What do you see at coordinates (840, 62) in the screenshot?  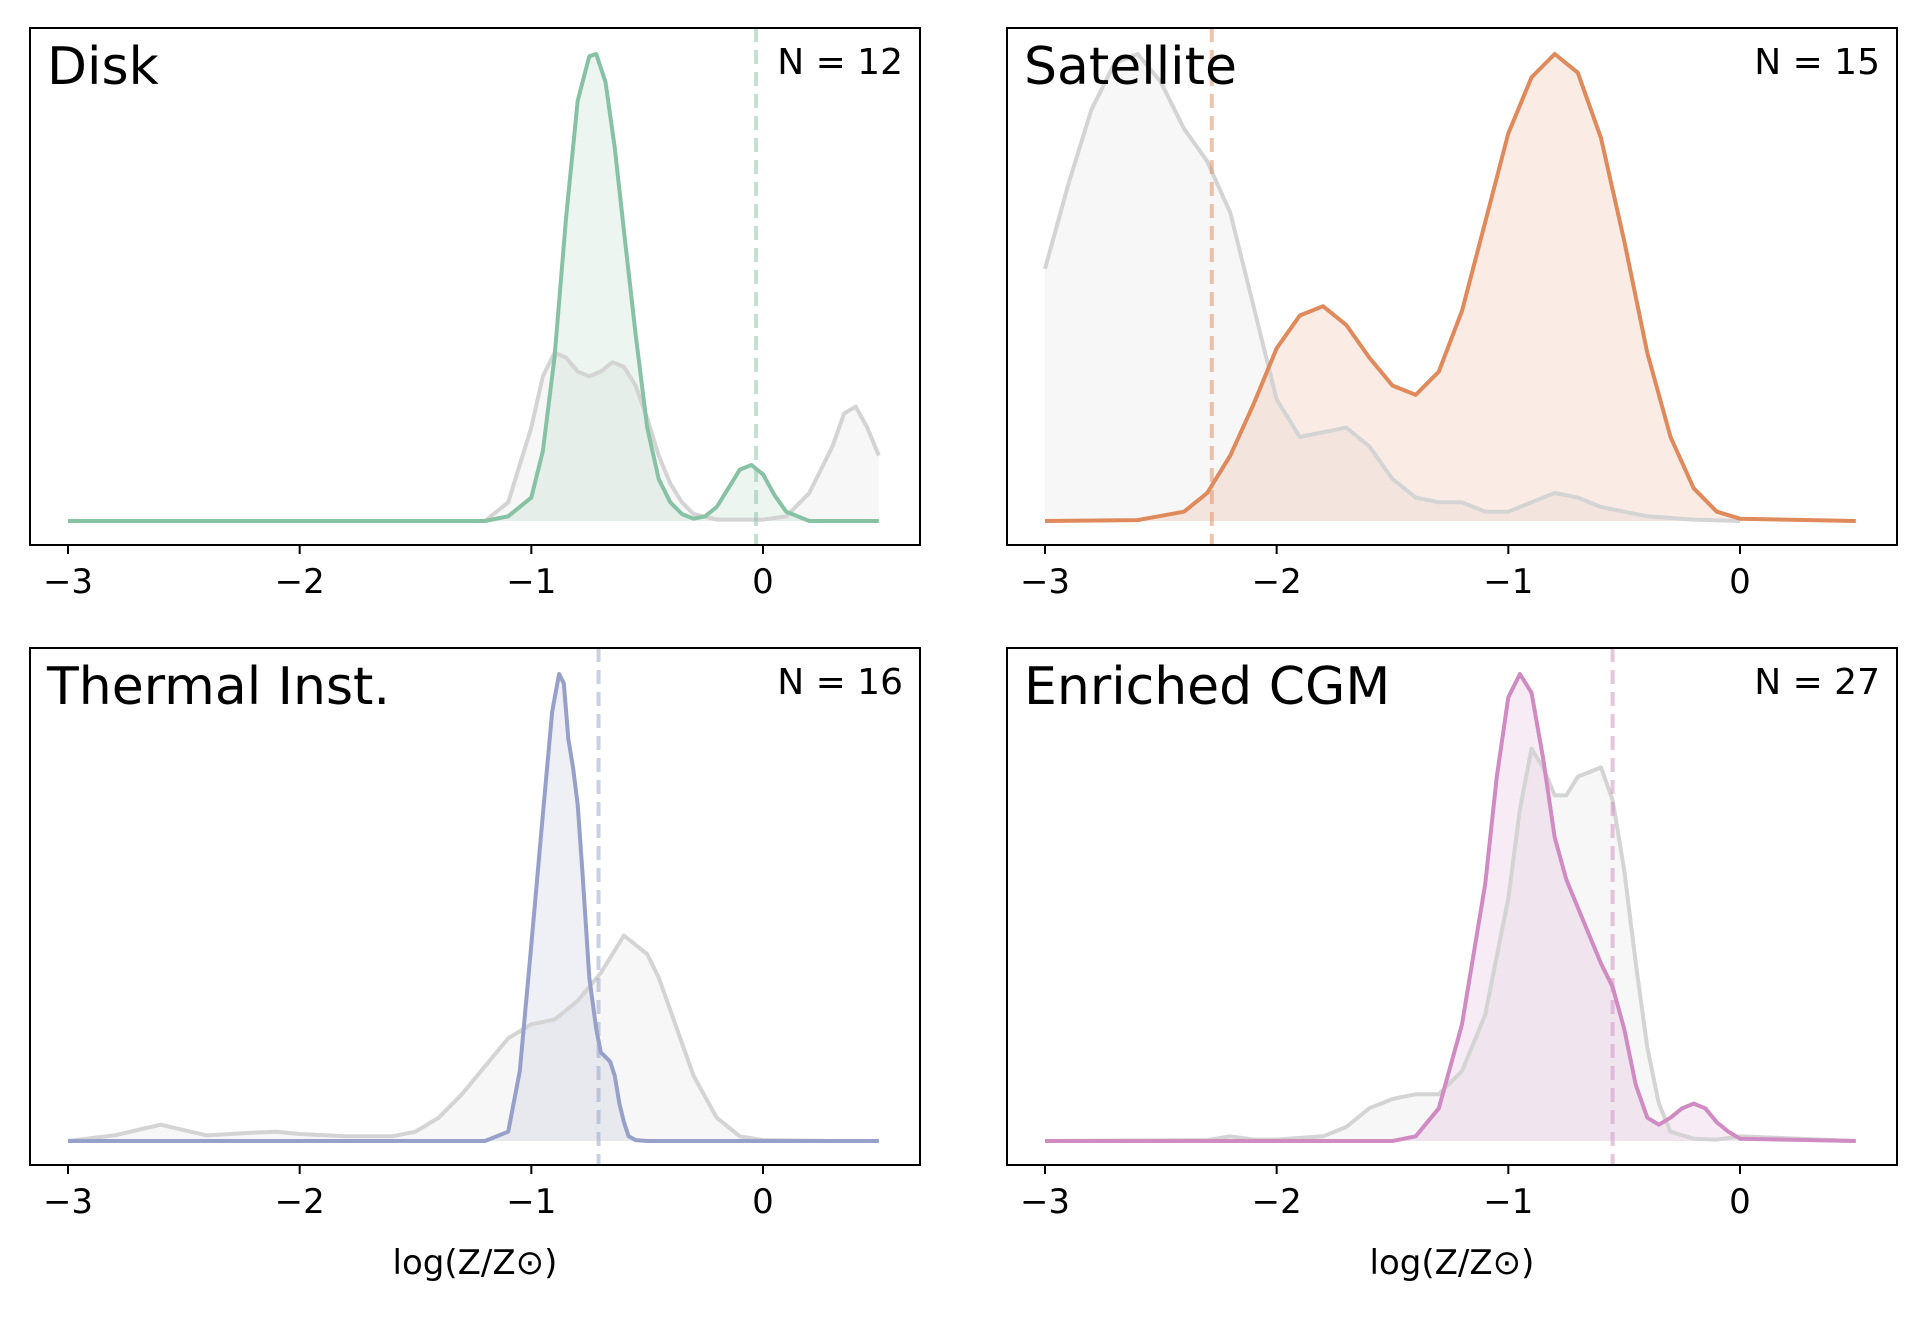 I see `sample-size-label: N = 12` at bounding box center [840, 62].